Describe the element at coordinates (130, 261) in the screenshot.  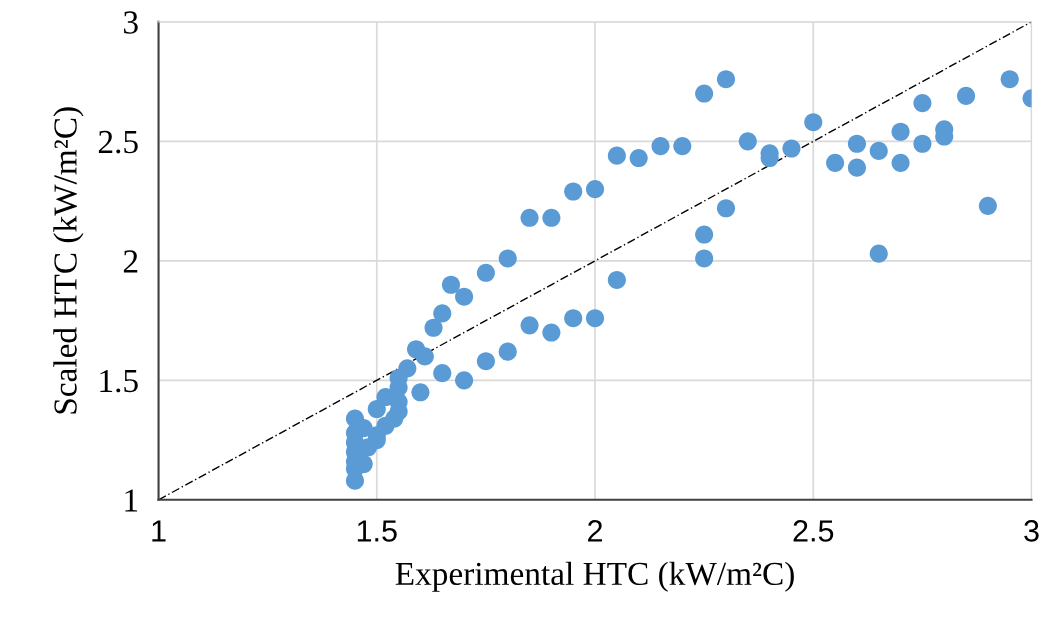
I see `y-tick-label: 2` at that location.